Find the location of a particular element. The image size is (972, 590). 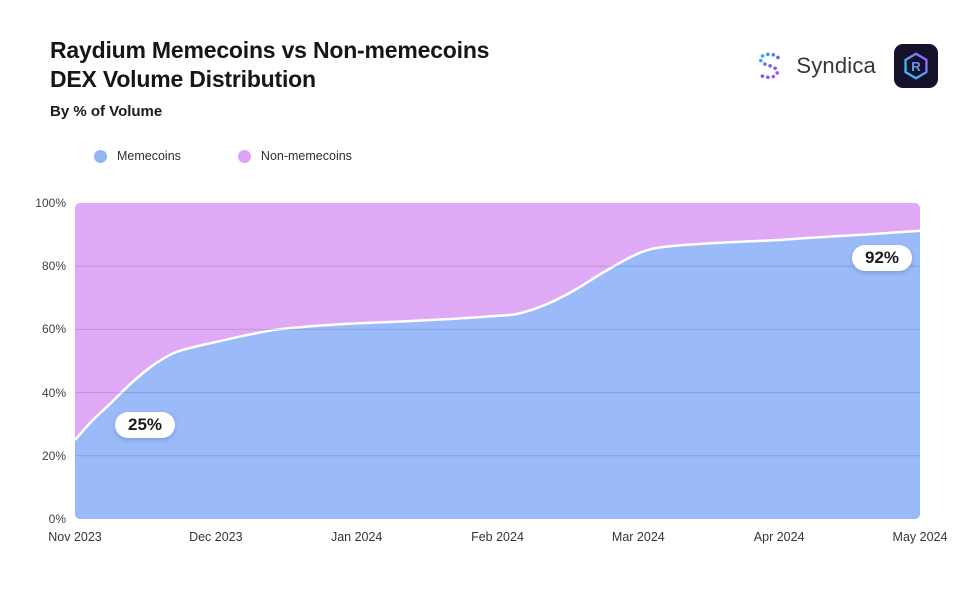

syndica-logo: Syndica is located at coordinates (813, 66).